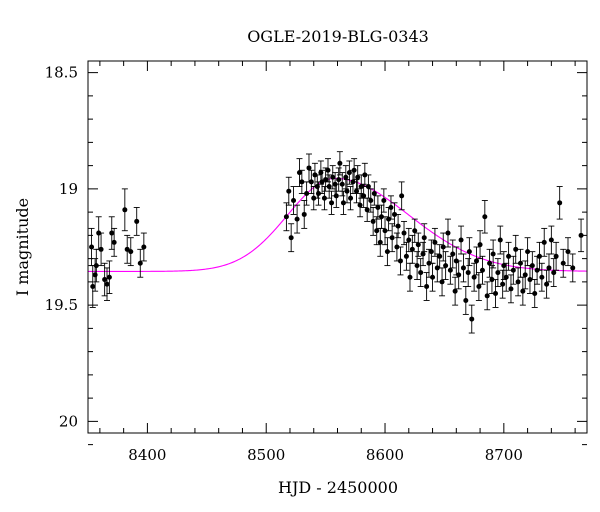 This screenshot has width=600, height=512. What do you see at coordinates (504, 455) in the screenshot?
I see `x-tick-label: 8700` at bounding box center [504, 455].